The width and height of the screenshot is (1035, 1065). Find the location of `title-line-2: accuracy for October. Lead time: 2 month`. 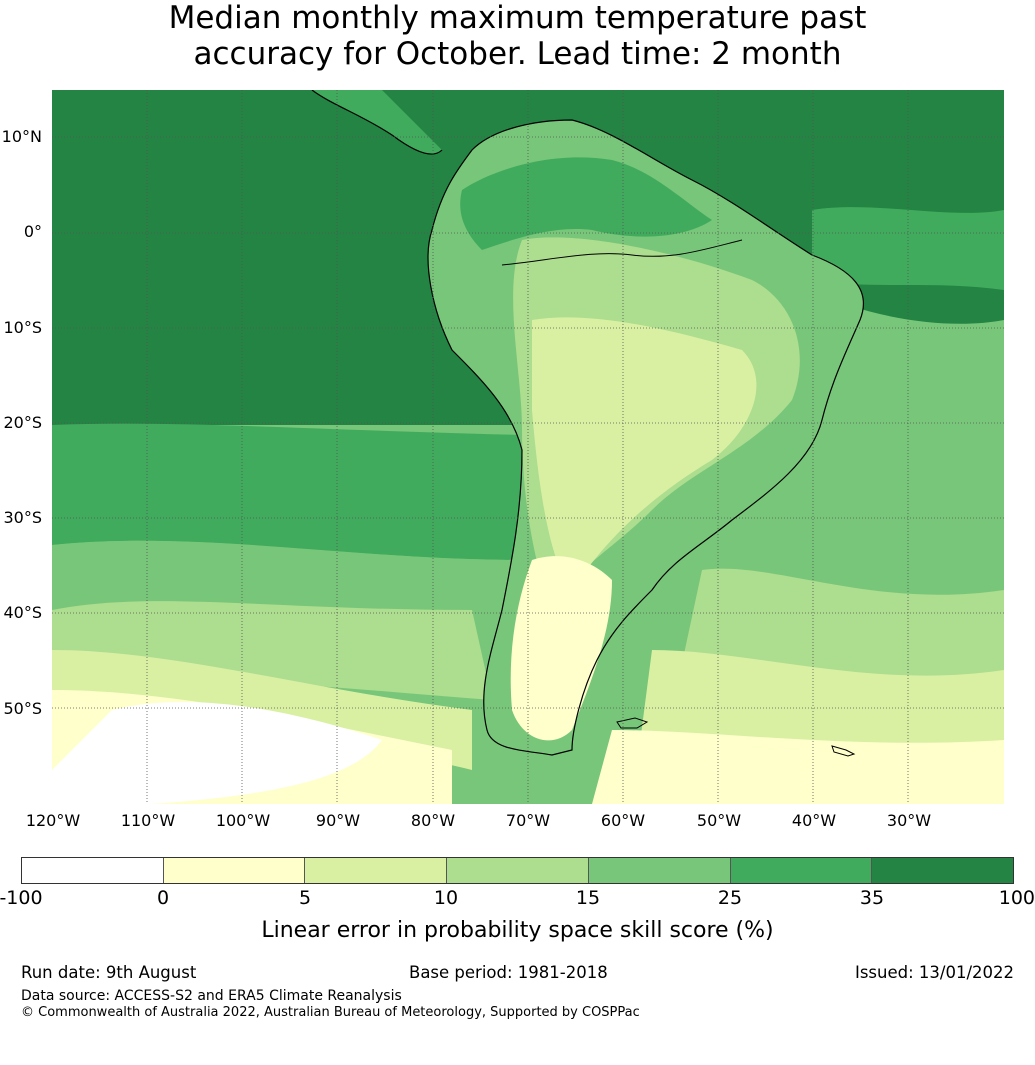

title-line-2: accuracy for October. Lead time: 2 month is located at coordinates (517, 54).